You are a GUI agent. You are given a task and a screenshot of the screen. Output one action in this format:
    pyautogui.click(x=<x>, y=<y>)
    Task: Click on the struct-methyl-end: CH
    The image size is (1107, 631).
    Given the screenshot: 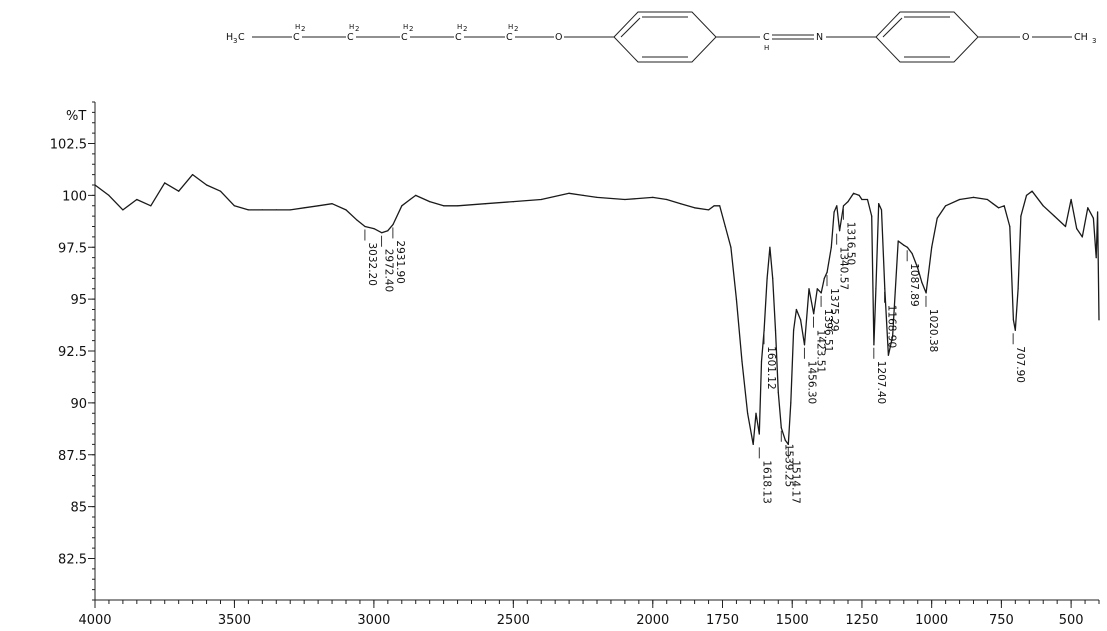 What is the action you would take?
    pyautogui.click(x=1081, y=37)
    